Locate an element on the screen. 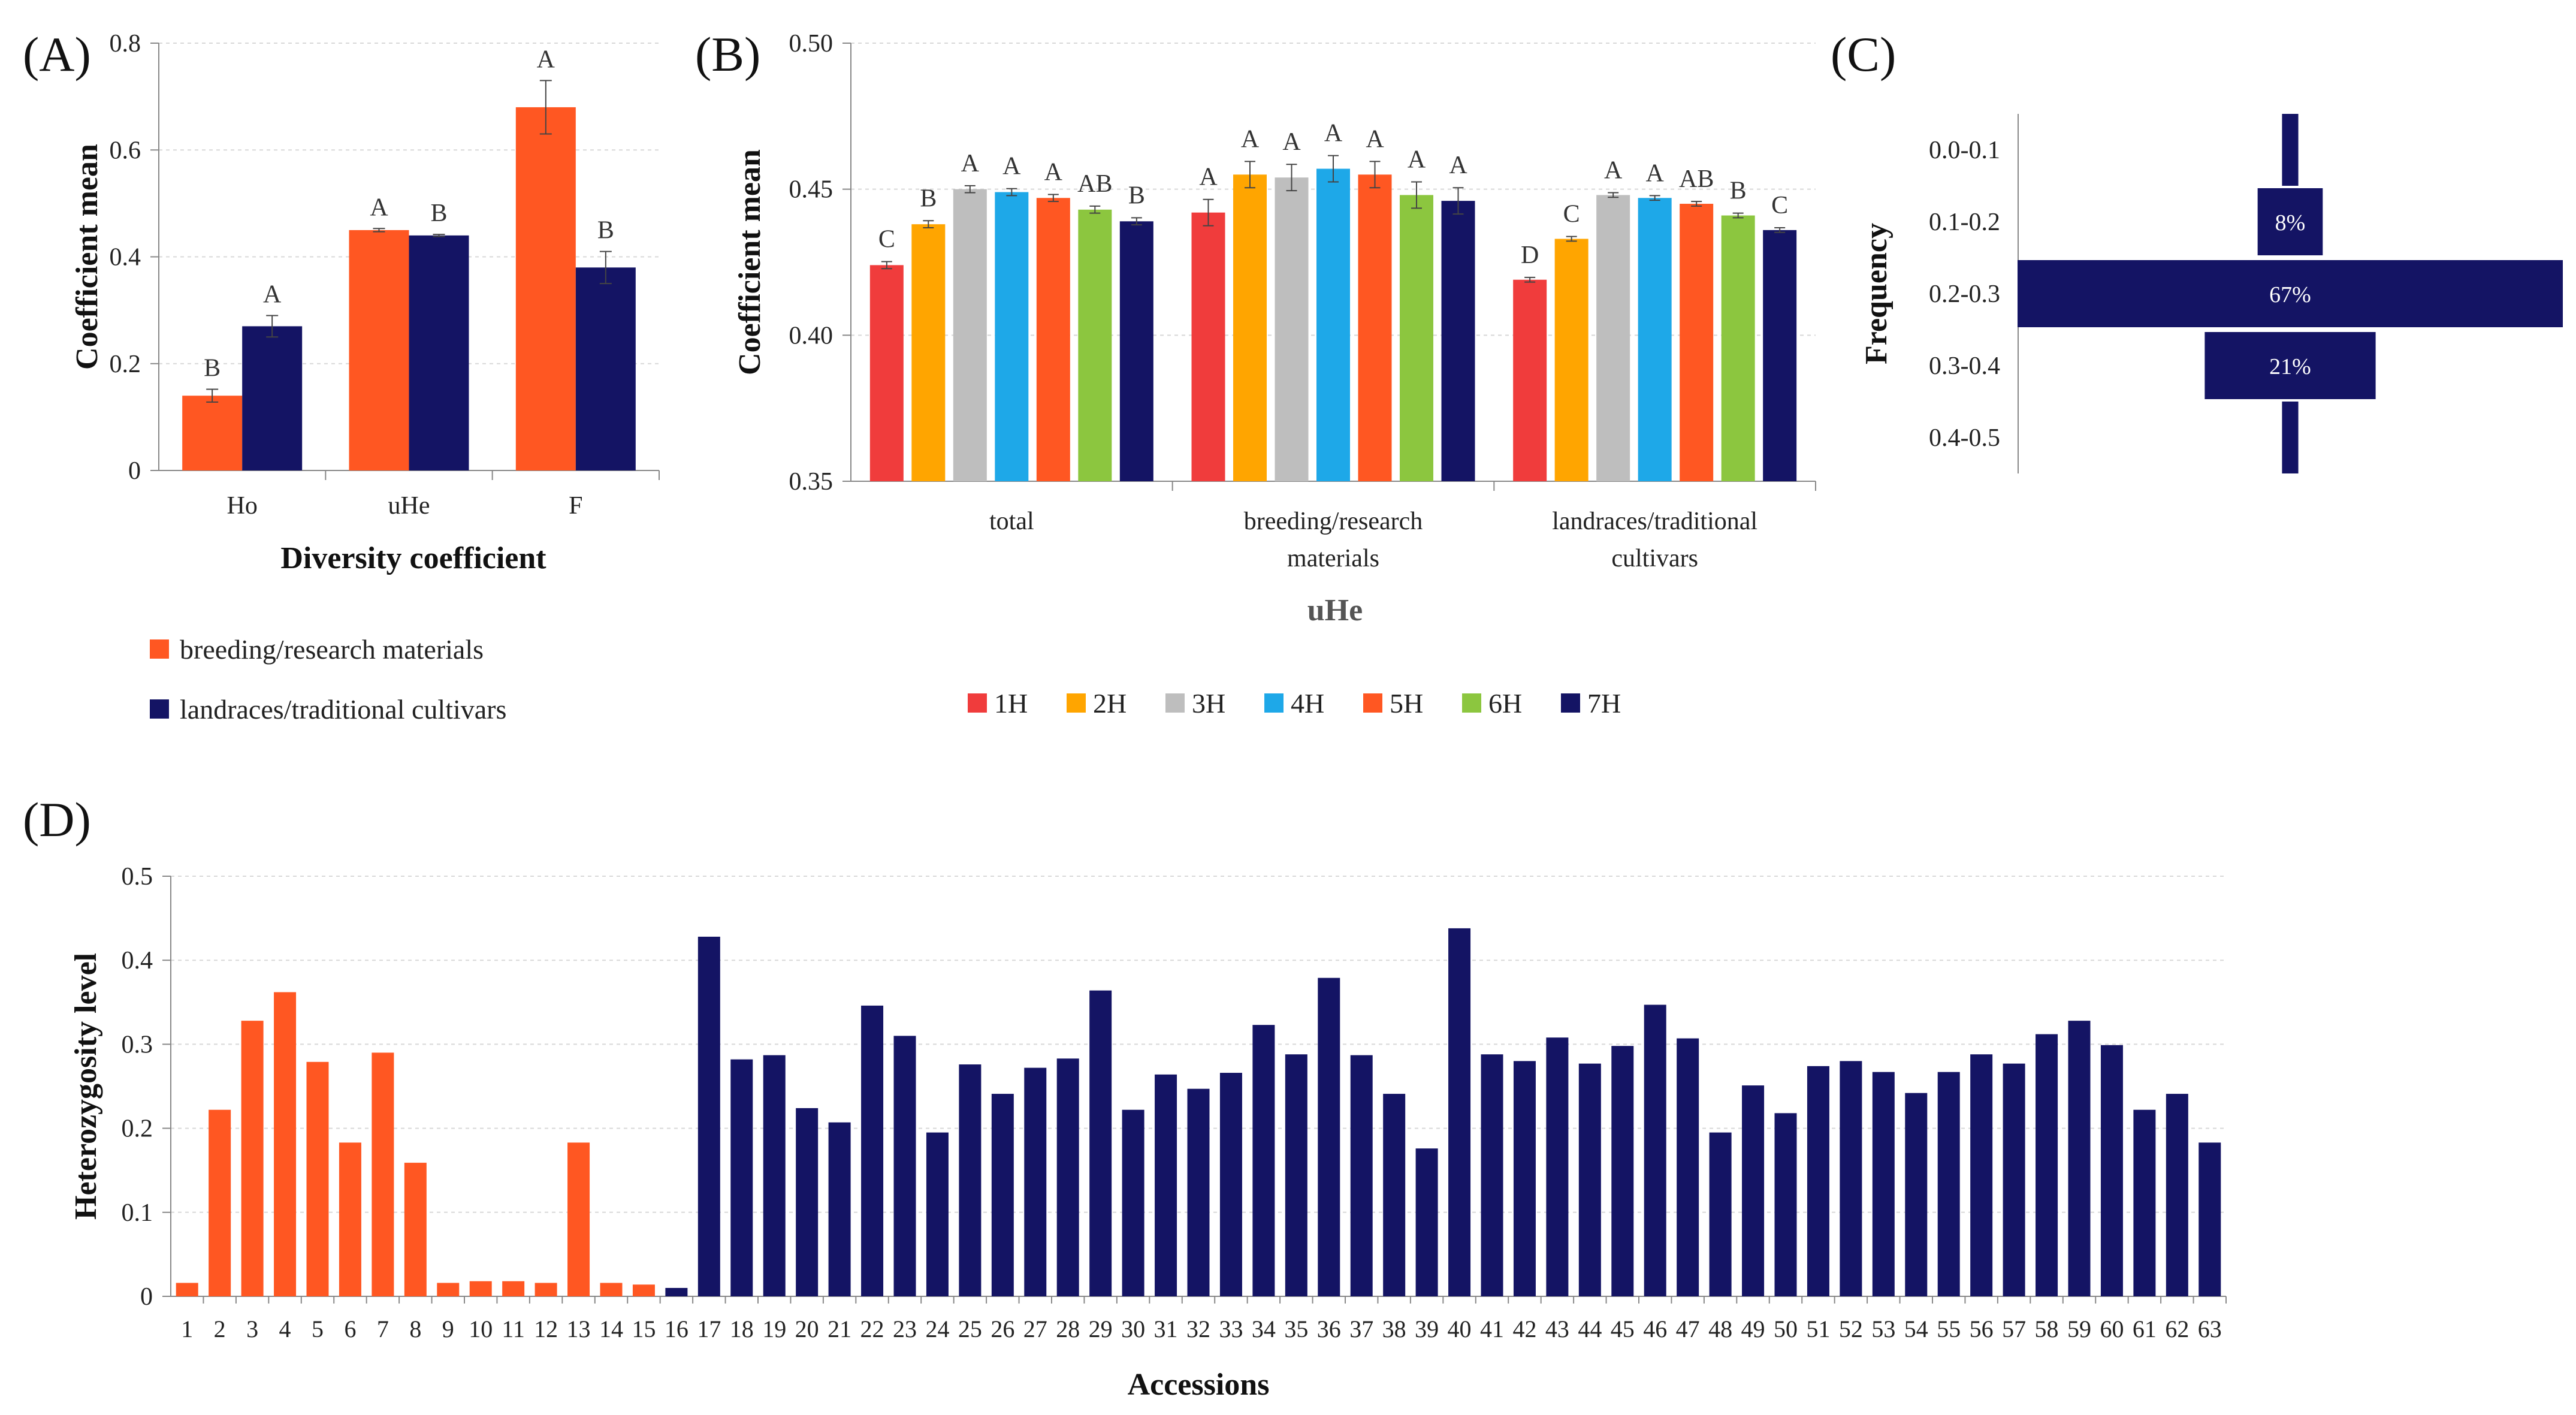 The image size is (2576, 1415). panel-a-xtick-label: uHe is located at coordinates (409, 506).